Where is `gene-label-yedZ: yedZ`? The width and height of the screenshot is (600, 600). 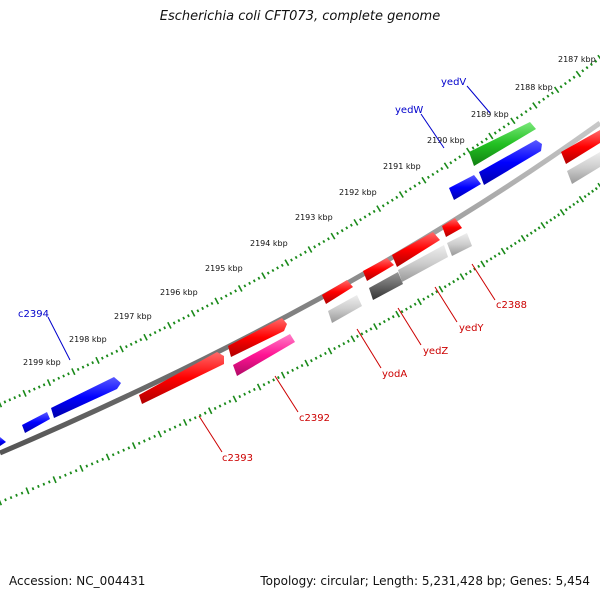
gene-label-yedZ: yedZ is located at coordinates (435, 351).